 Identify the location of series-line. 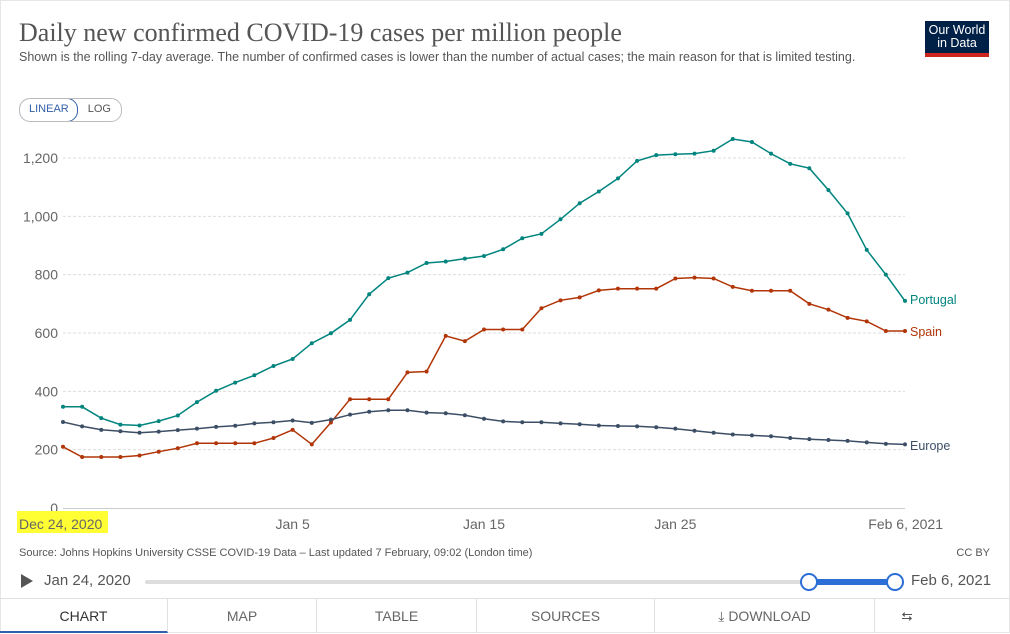
(484, 427).